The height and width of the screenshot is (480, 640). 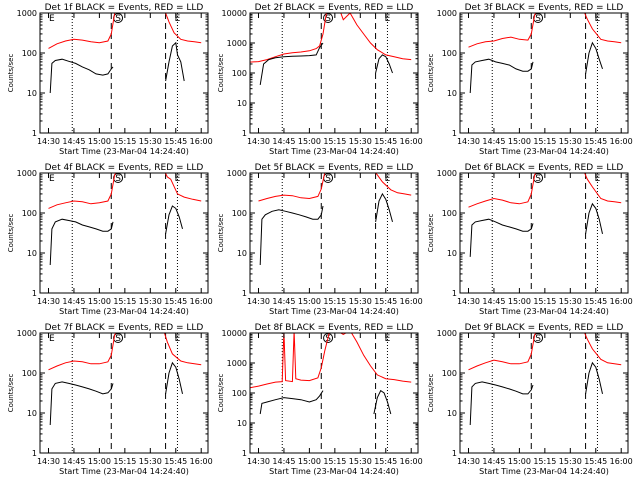 What do you see at coordinates (124, 168) in the screenshot?
I see `panel-title: Det 4f BLACK = Events, RED = LLD` at bounding box center [124, 168].